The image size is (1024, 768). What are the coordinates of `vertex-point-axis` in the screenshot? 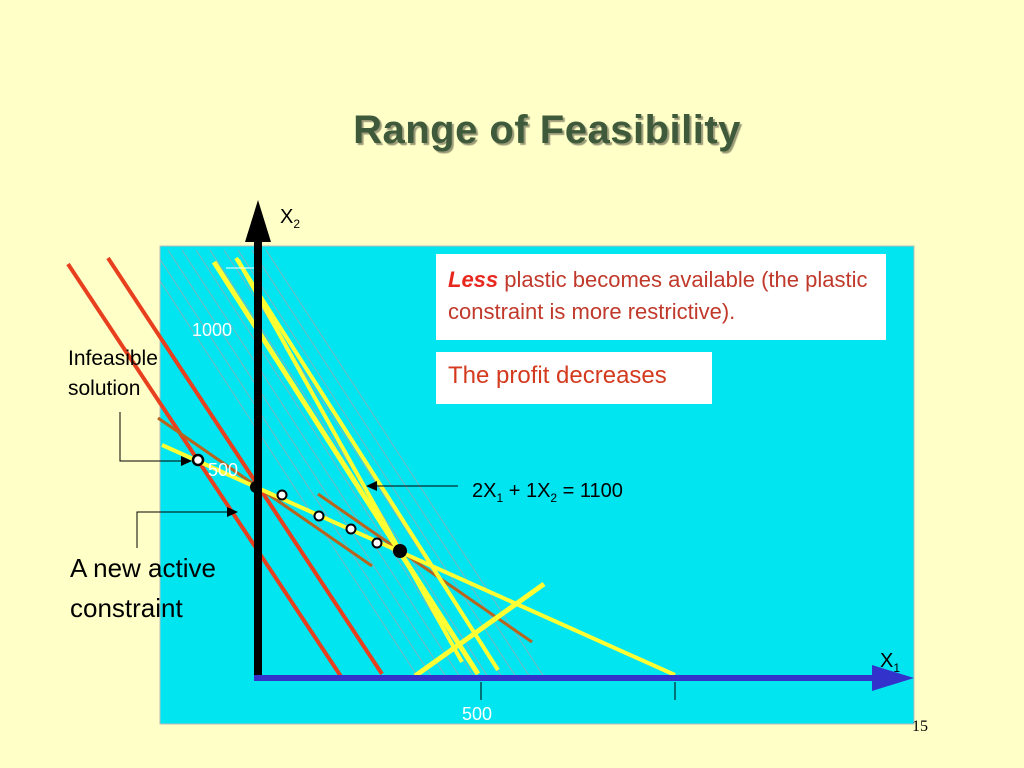 It's located at (256, 487).